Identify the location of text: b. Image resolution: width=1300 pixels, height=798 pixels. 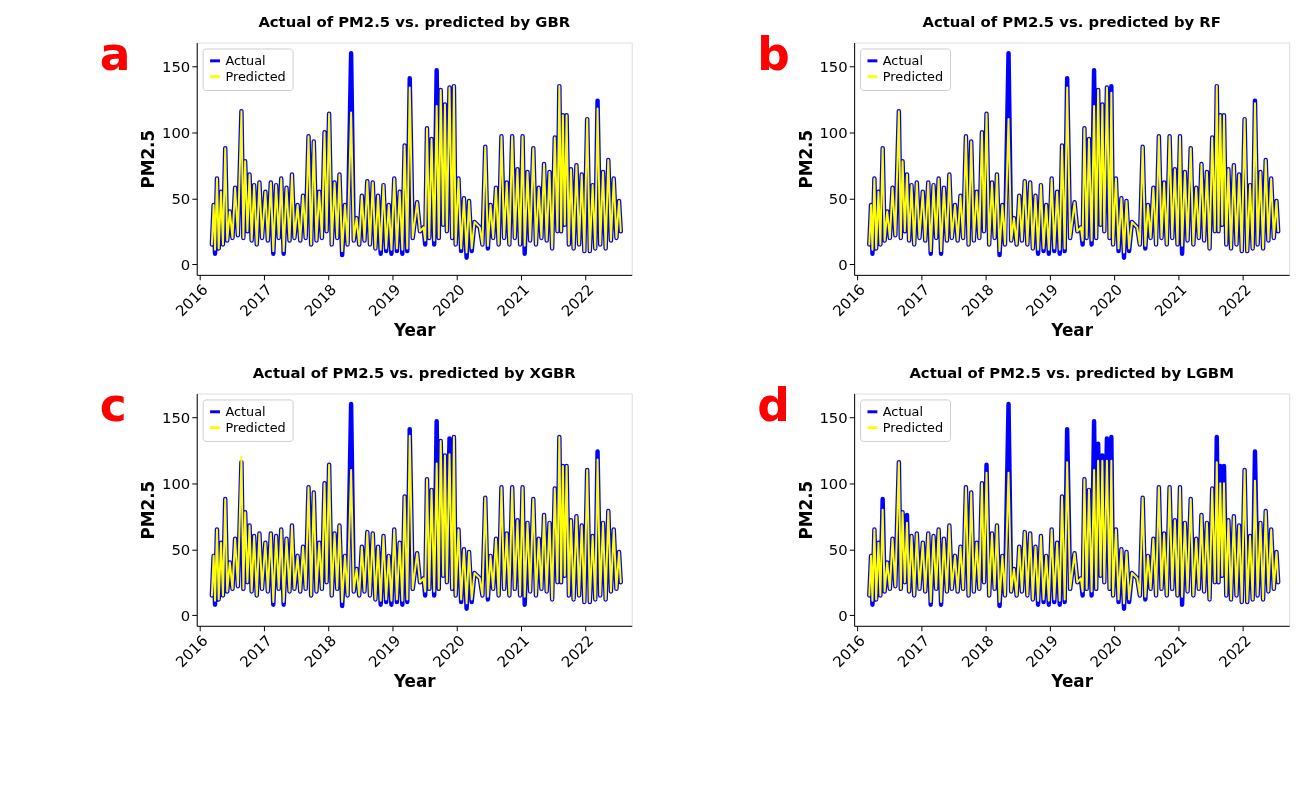
(773, 55).